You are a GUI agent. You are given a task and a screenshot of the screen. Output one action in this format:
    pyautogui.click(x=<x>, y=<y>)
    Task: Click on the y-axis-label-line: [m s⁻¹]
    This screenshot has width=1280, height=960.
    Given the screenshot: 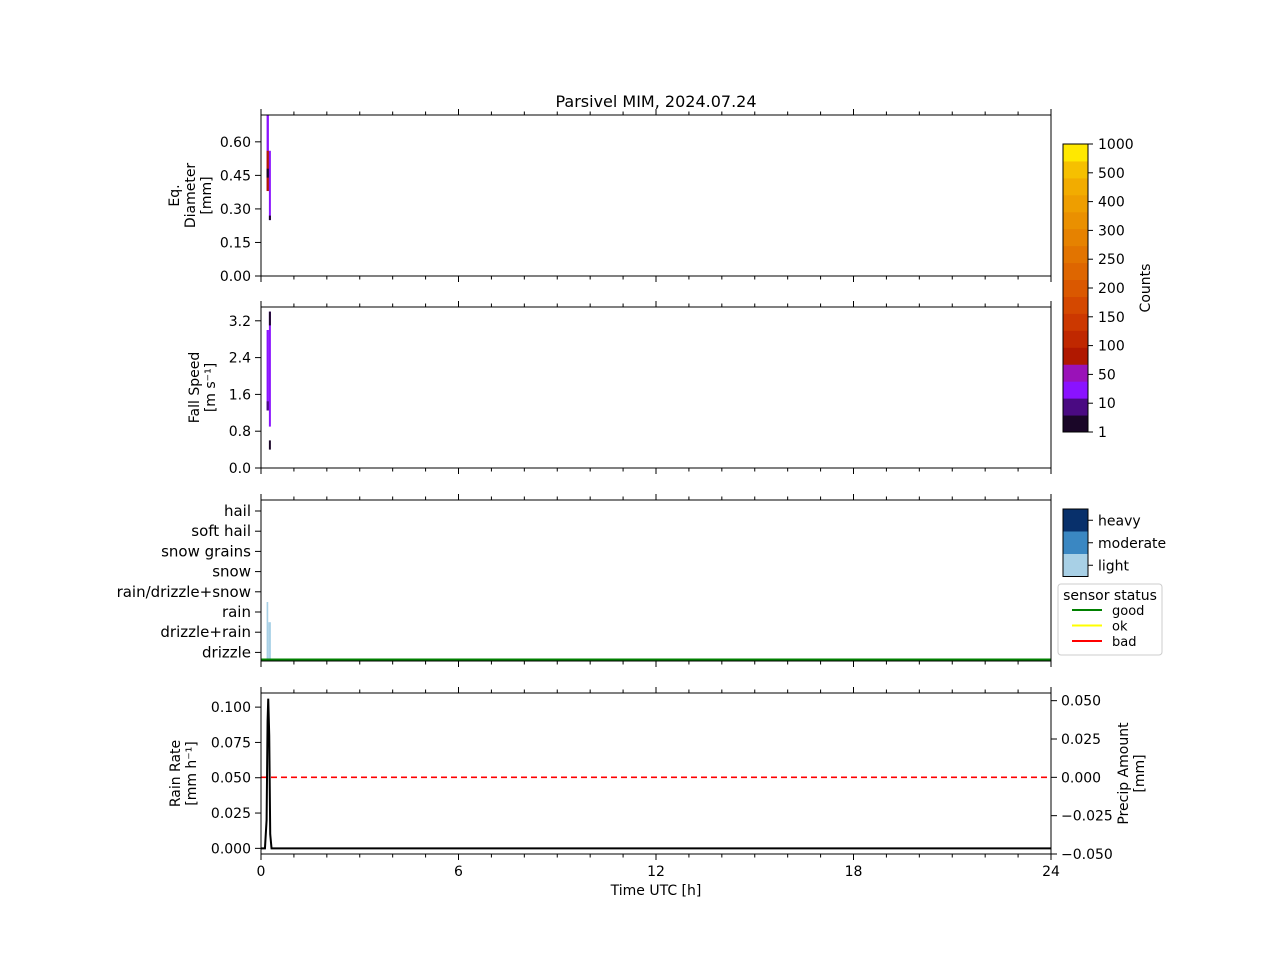 What is the action you would take?
    pyautogui.click(x=211, y=387)
    